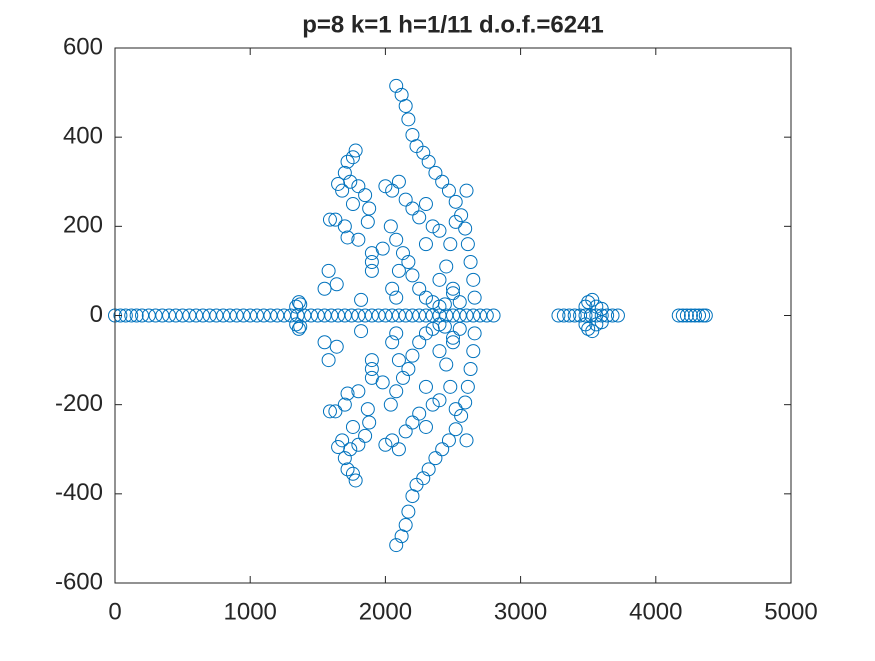 This screenshot has width=875, height=661. I want to click on y-tick-label: -600, so click(79, 581).